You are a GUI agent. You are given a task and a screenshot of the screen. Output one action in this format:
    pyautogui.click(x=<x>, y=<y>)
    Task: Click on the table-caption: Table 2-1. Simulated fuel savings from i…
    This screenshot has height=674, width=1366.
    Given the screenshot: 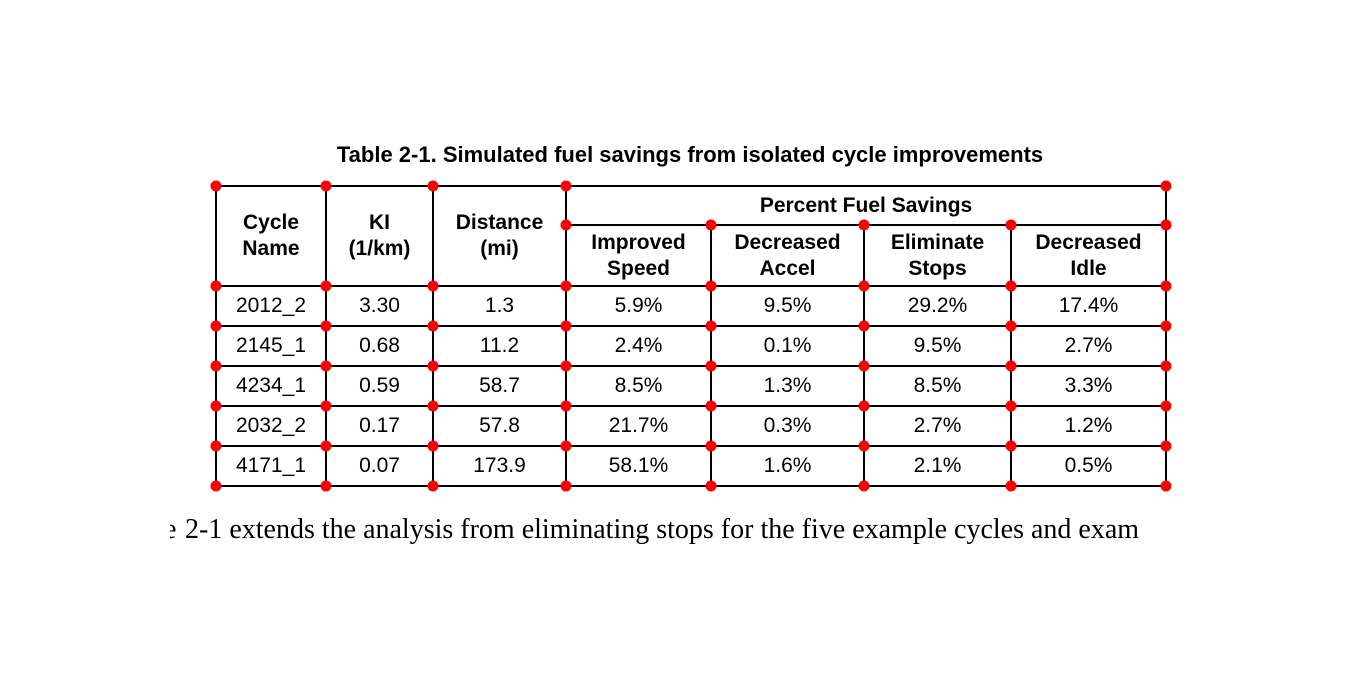 What is the action you would take?
    pyautogui.click(x=690, y=154)
    